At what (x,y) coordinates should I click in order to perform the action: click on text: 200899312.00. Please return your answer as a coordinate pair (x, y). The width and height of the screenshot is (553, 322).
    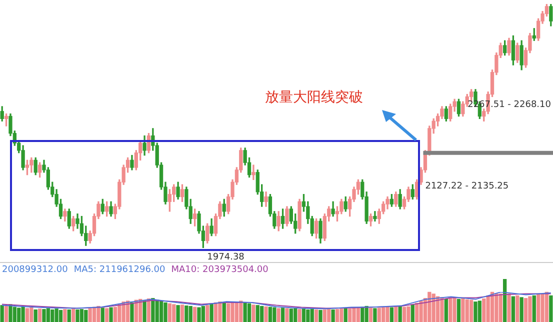
    Looking at the image, I should click on (35, 270).